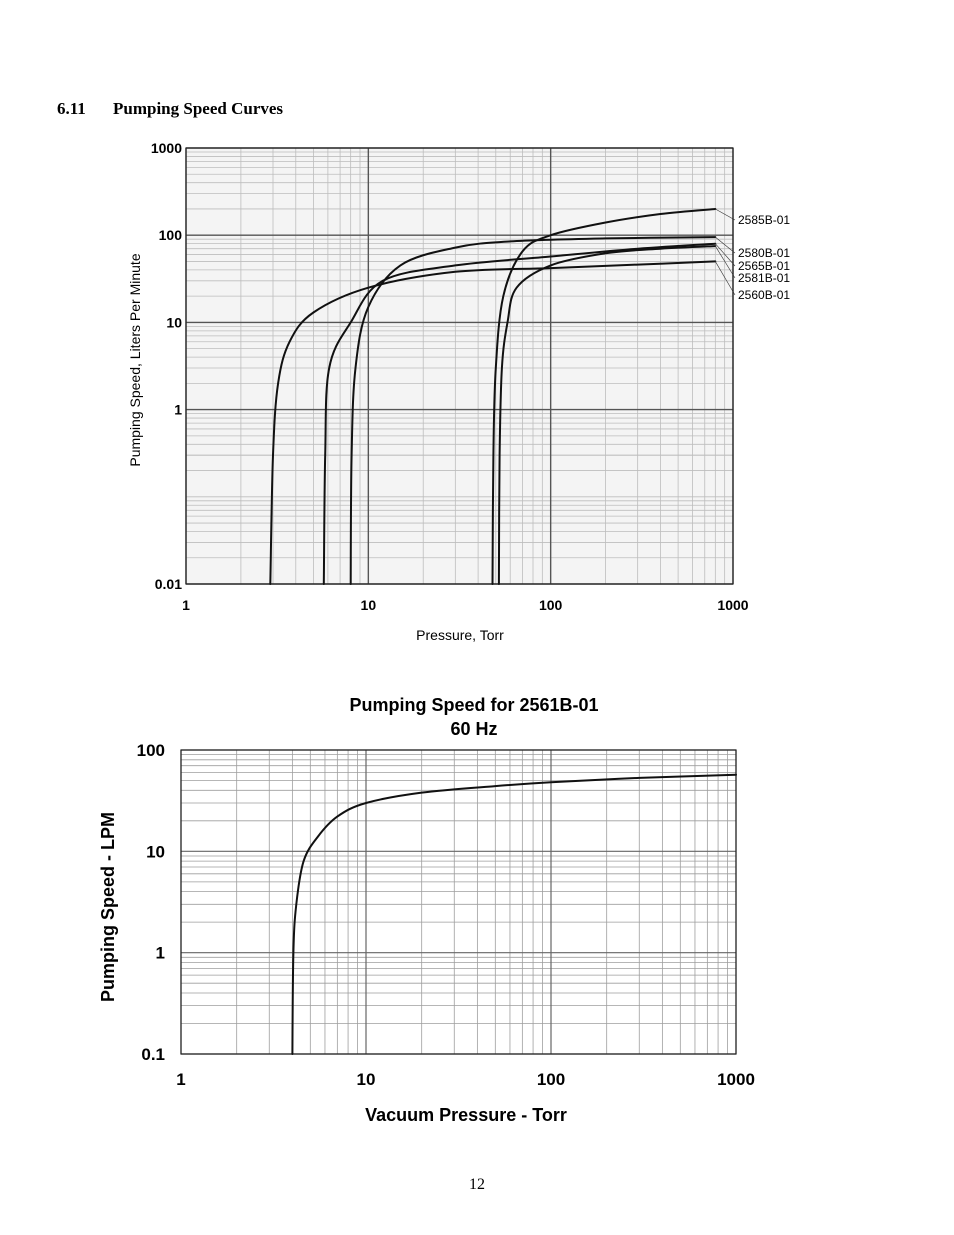 This screenshot has height=1235, width=954. I want to click on section-title: Pumping Speed Curves, so click(198, 108).